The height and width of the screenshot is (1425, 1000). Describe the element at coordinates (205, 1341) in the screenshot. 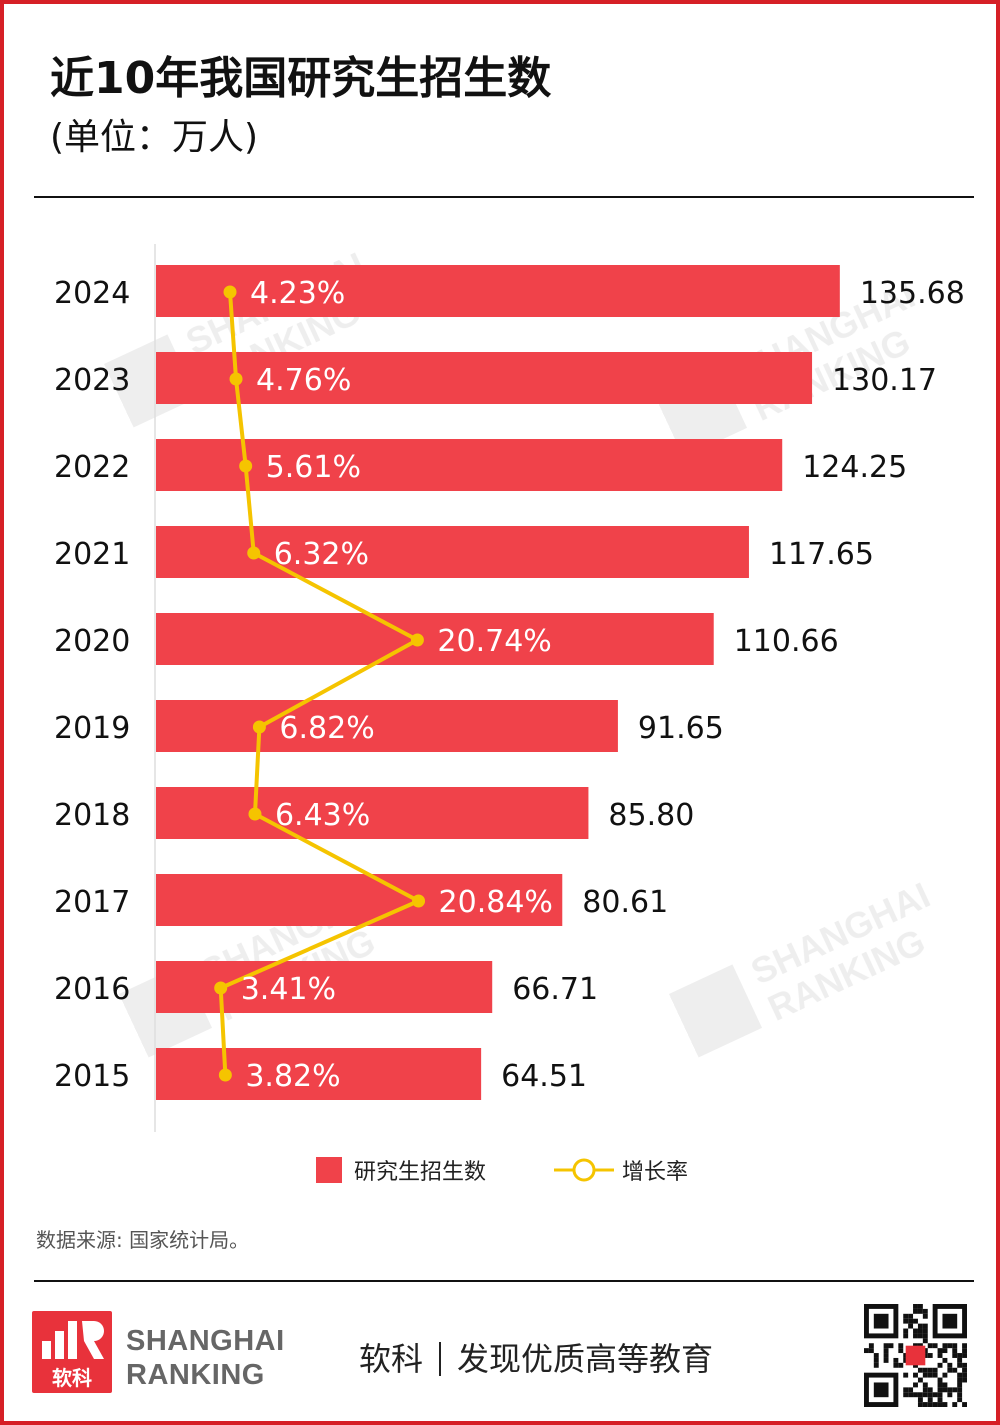

I see `brand-name-line1: SHANGHAI` at that location.